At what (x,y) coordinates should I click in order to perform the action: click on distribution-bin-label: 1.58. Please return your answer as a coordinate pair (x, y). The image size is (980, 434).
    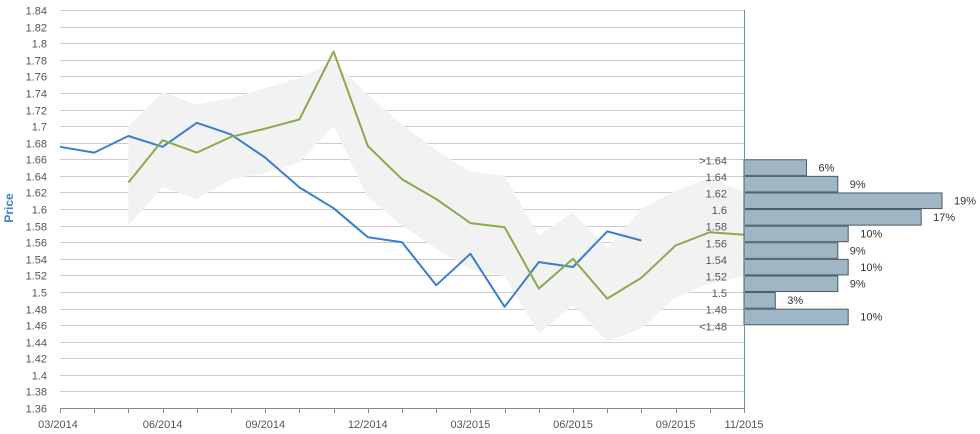
    Looking at the image, I should click on (716, 228).